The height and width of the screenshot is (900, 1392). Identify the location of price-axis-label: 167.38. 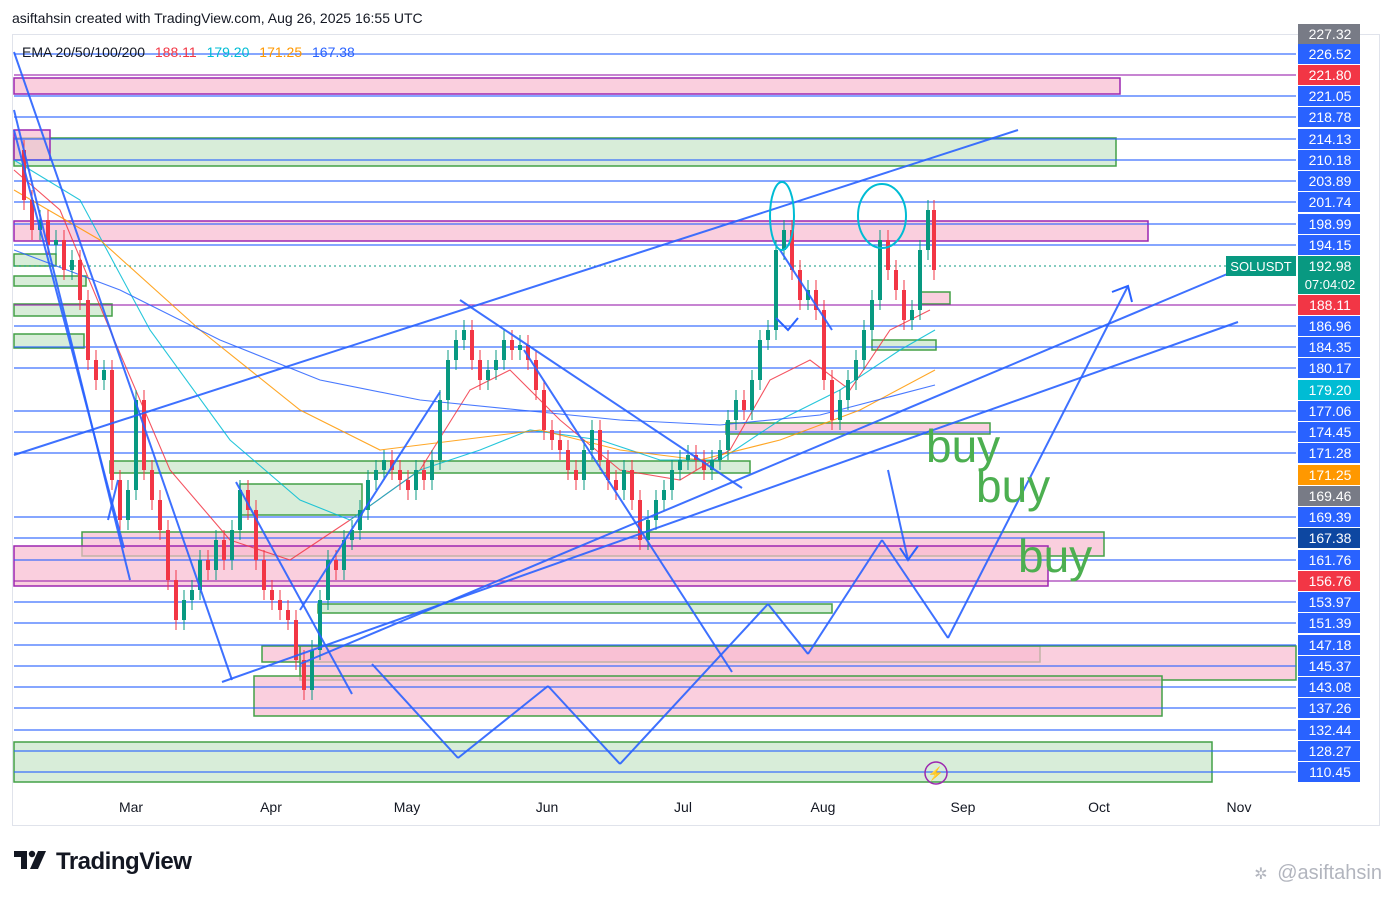
(1330, 538).